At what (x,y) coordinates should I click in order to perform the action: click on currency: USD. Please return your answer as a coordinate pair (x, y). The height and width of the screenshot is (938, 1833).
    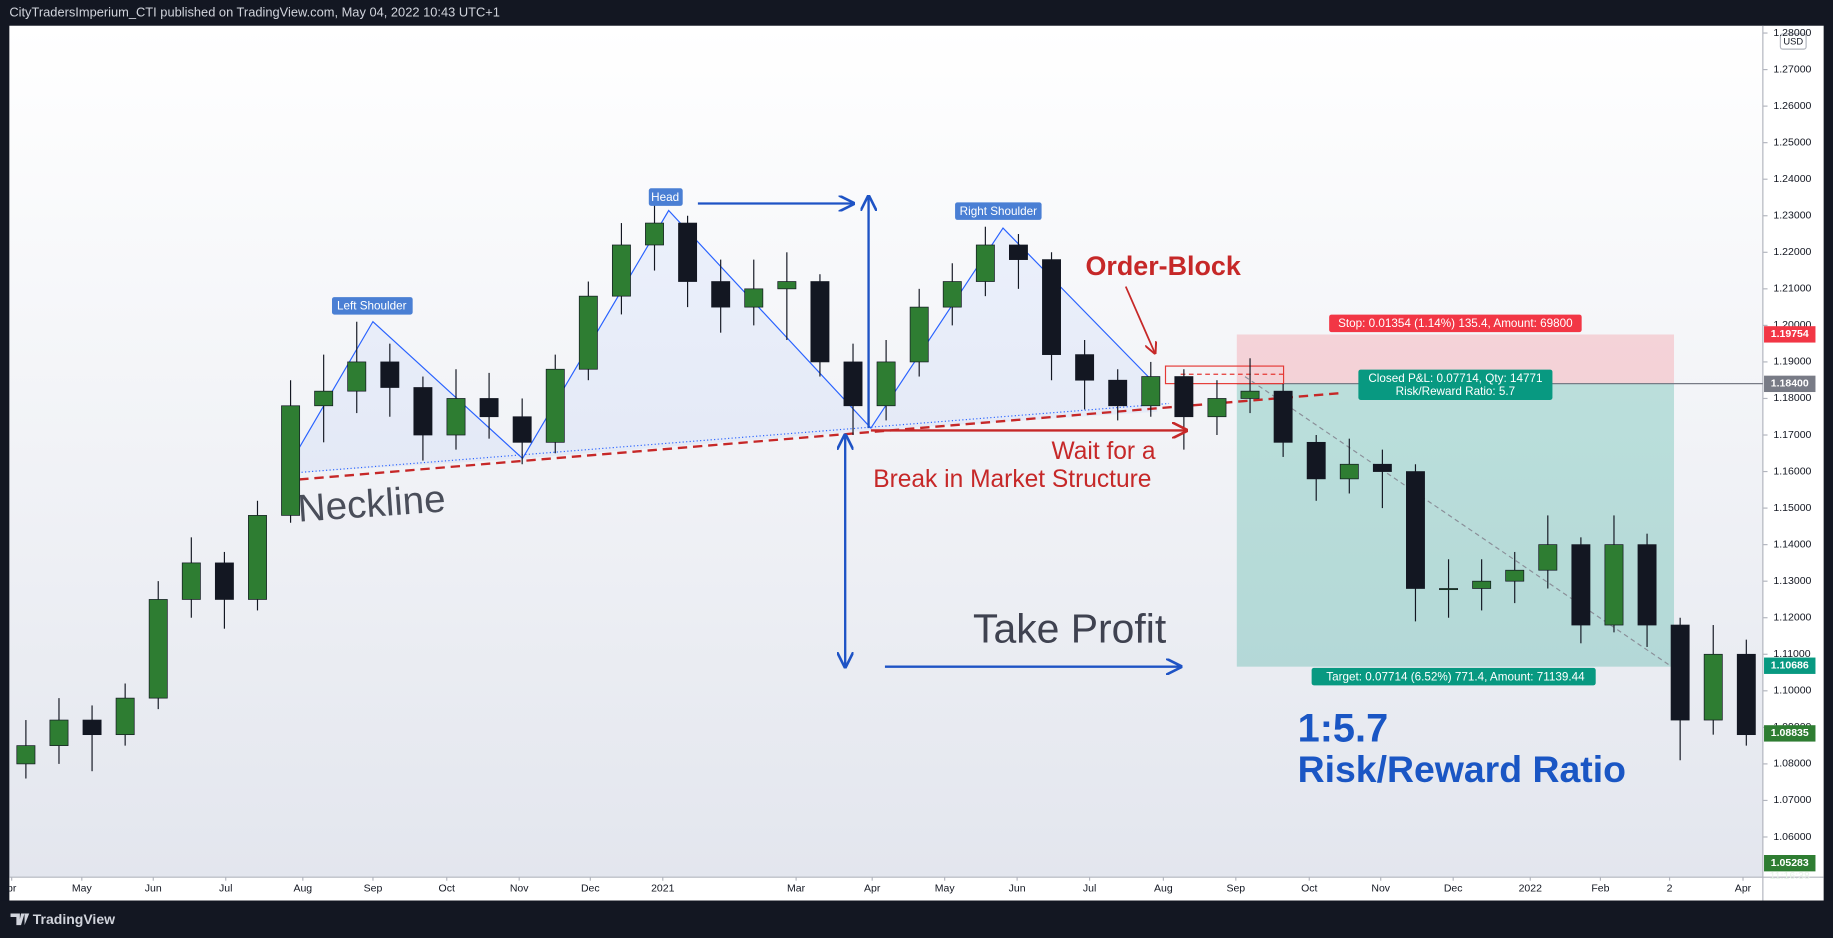
    Looking at the image, I should click on (1793, 42).